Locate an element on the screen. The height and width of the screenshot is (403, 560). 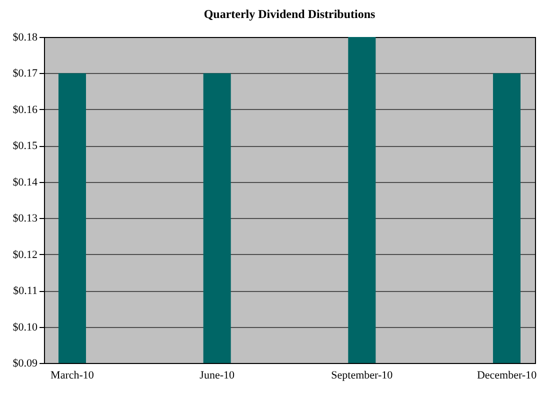
y-tick-label: $0.13 is located at coordinates (25, 218).